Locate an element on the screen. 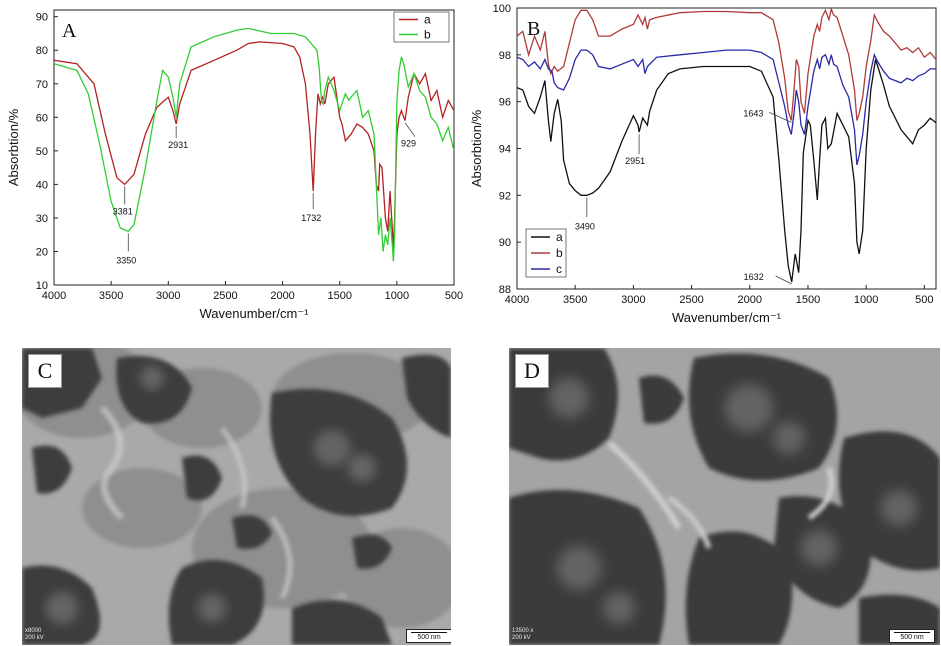  y-tick-label: 100 is located at coordinates (502, 9).